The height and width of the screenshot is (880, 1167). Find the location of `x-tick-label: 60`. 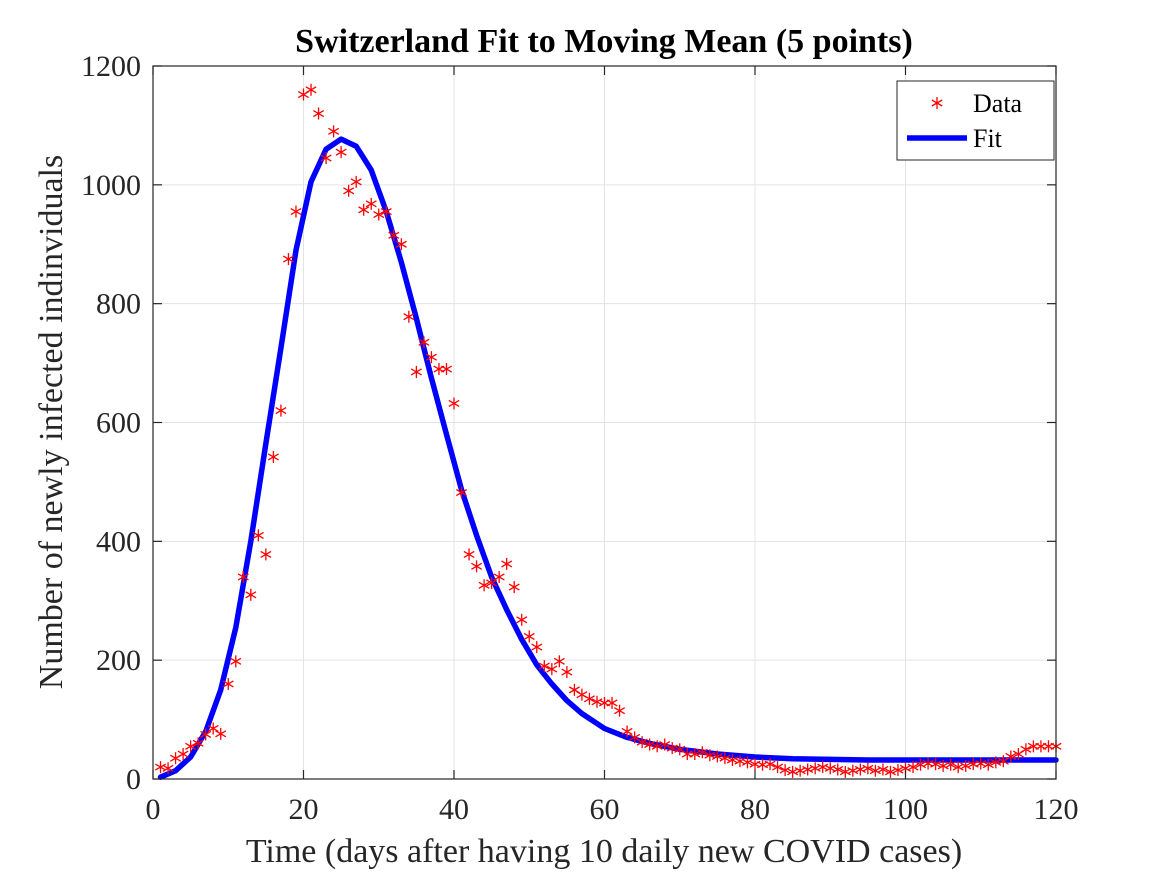

x-tick-label: 60 is located at coordinates (605, 809).